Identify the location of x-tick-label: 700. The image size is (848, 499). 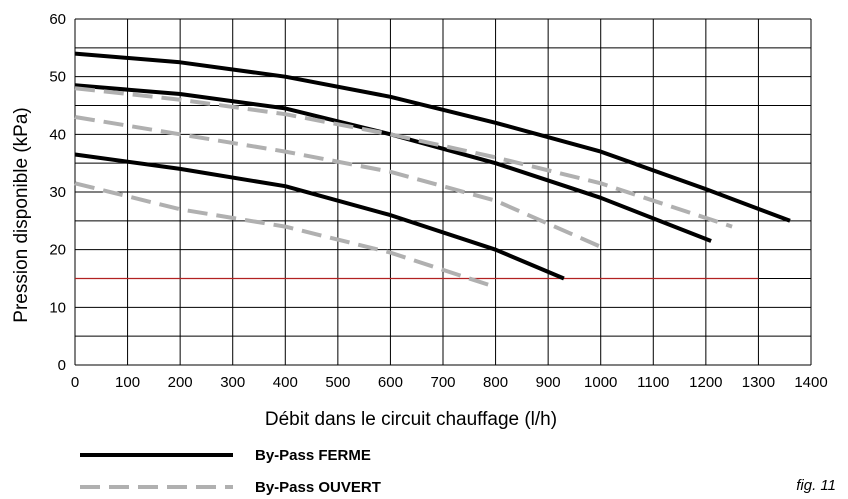
(442, 382).